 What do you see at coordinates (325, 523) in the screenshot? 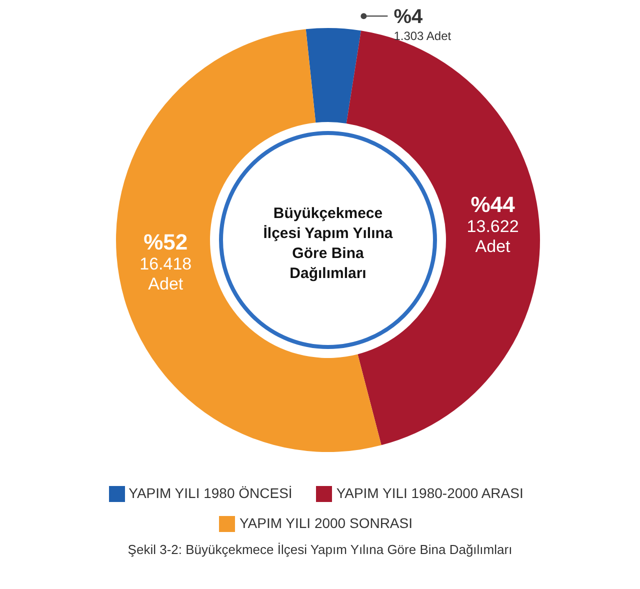
I see `legend-label: YAPIM YILI 2000 SONRASI` at bounding box center [325, 523].